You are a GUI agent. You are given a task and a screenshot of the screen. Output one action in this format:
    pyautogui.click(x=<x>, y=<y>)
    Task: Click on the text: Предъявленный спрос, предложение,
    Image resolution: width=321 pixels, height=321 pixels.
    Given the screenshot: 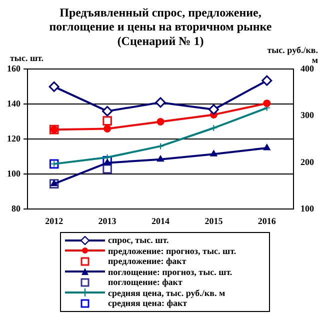 What is the action you would take?
    pyautogui.click(x=161, y=12)
    